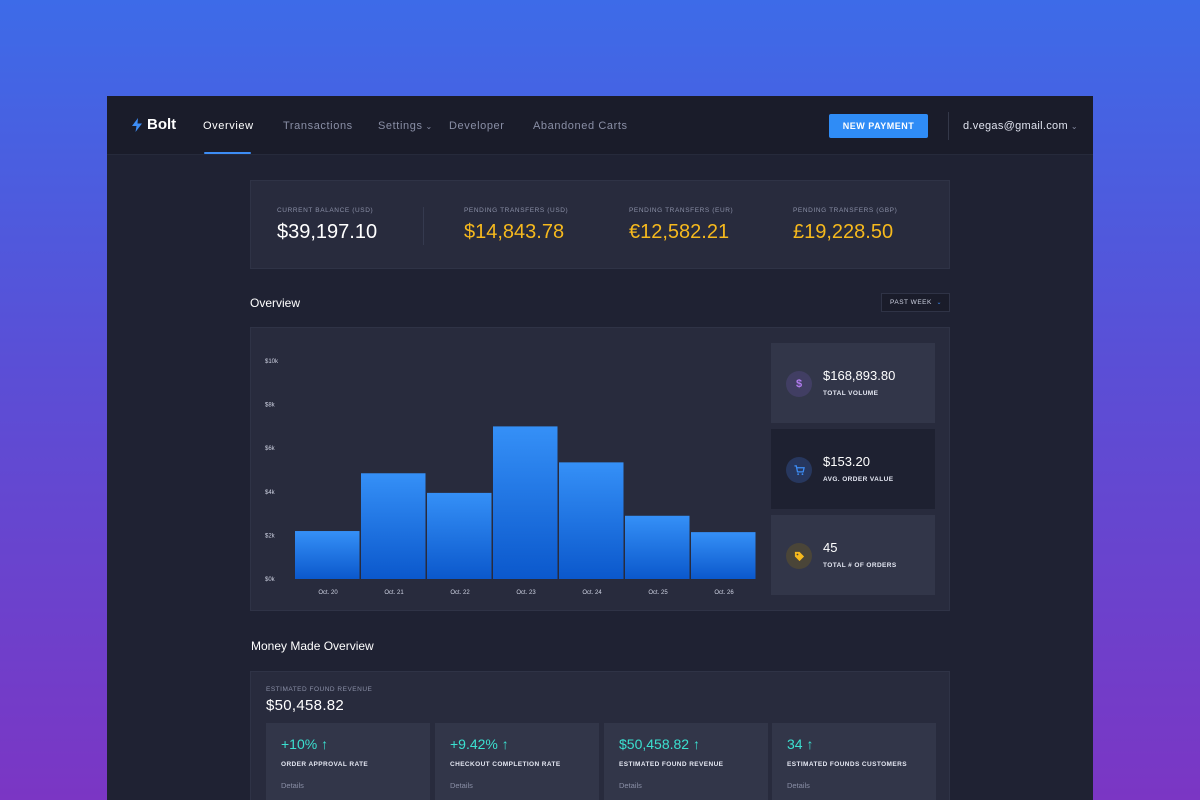 The width and height of the screenshot is (1200, 800). Describe the element at coordinates (681, 210) in the screenshot. I see `balance-label: PENDING TRANSFERS (EUR)` at that location.